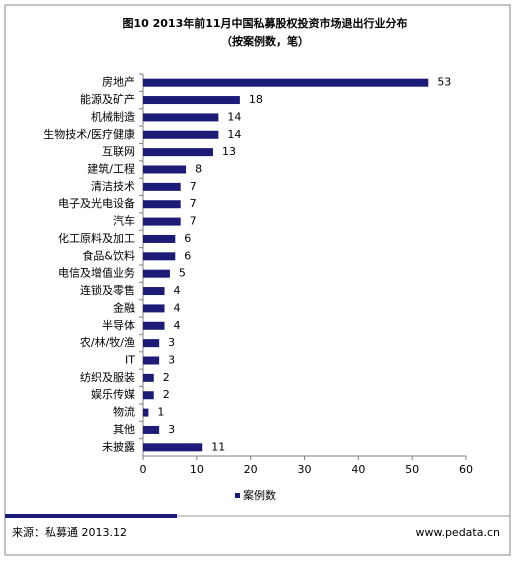 The image size is (515, 563). Describe the element at coordinates (305, 469) in the screenshot. I see `x-tick-label: 30` at that location.